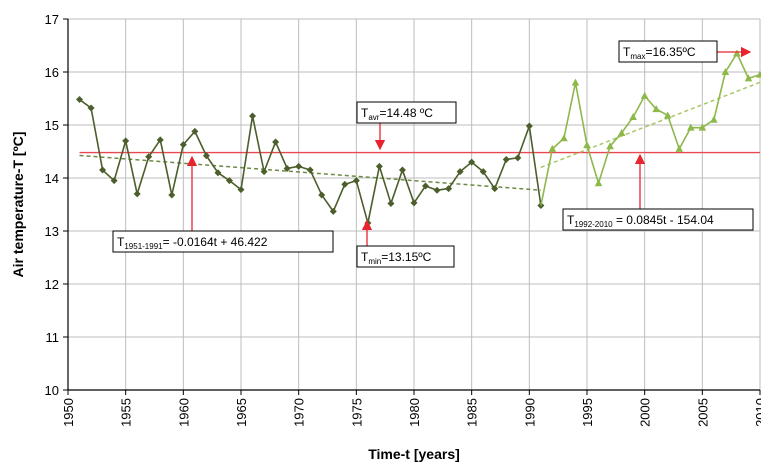  Describe the element at coordinates (757, 412) in the screenshot. I see `x-tick-label: 2010` at that location.